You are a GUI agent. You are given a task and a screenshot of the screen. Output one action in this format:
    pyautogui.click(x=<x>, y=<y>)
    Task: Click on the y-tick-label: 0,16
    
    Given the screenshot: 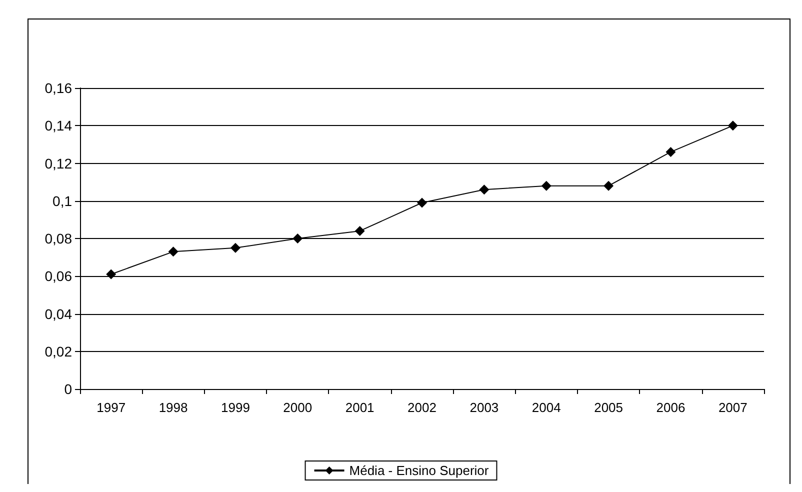 What is the action you would take?
    pyautogui.click(x=58, y=88)
    